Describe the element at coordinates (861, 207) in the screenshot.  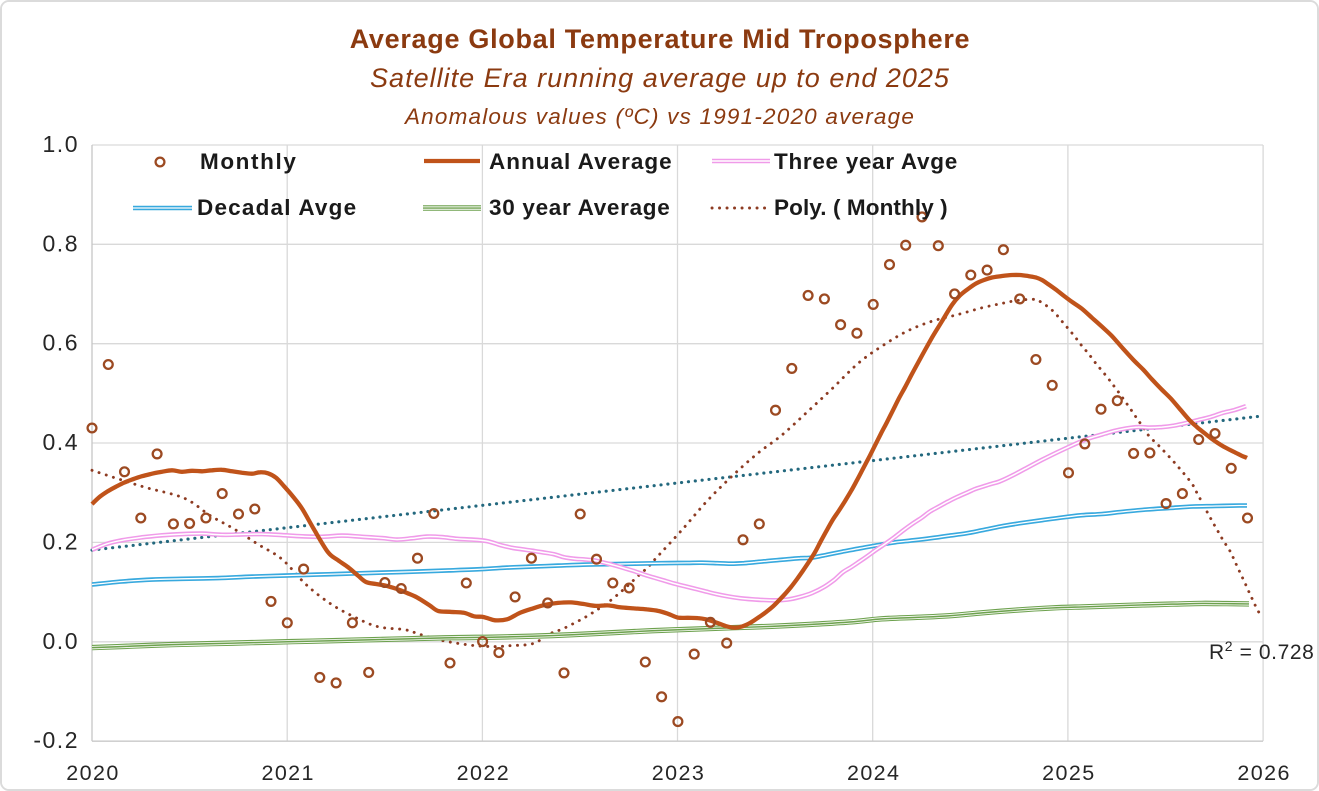
I see `svg-text: Poly. ( Monthly )` at that location.